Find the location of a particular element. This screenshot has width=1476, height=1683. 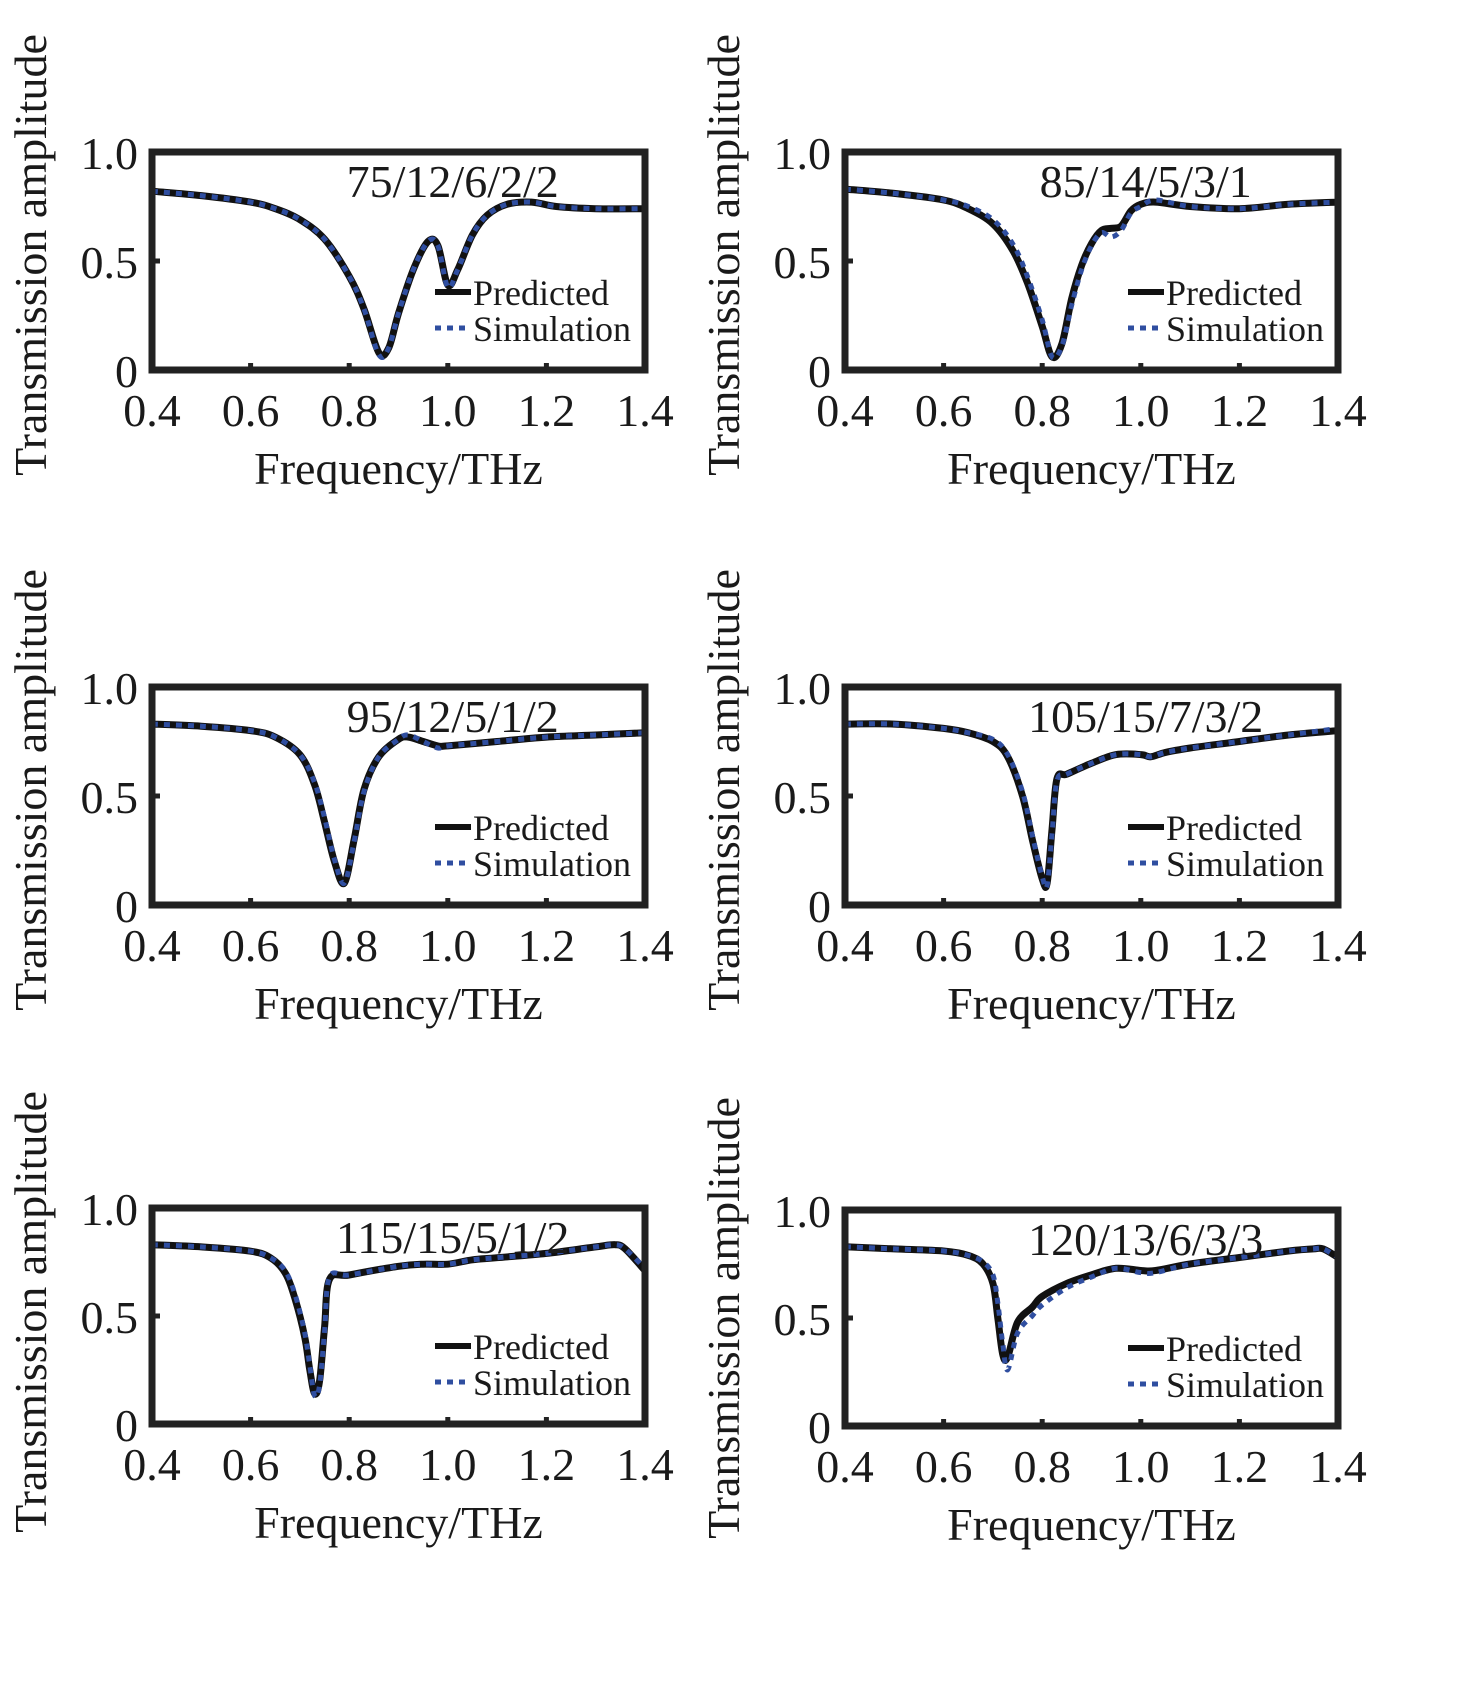

panel-title: 85/14/5/3/1 is located at coordinates (1146, 181).